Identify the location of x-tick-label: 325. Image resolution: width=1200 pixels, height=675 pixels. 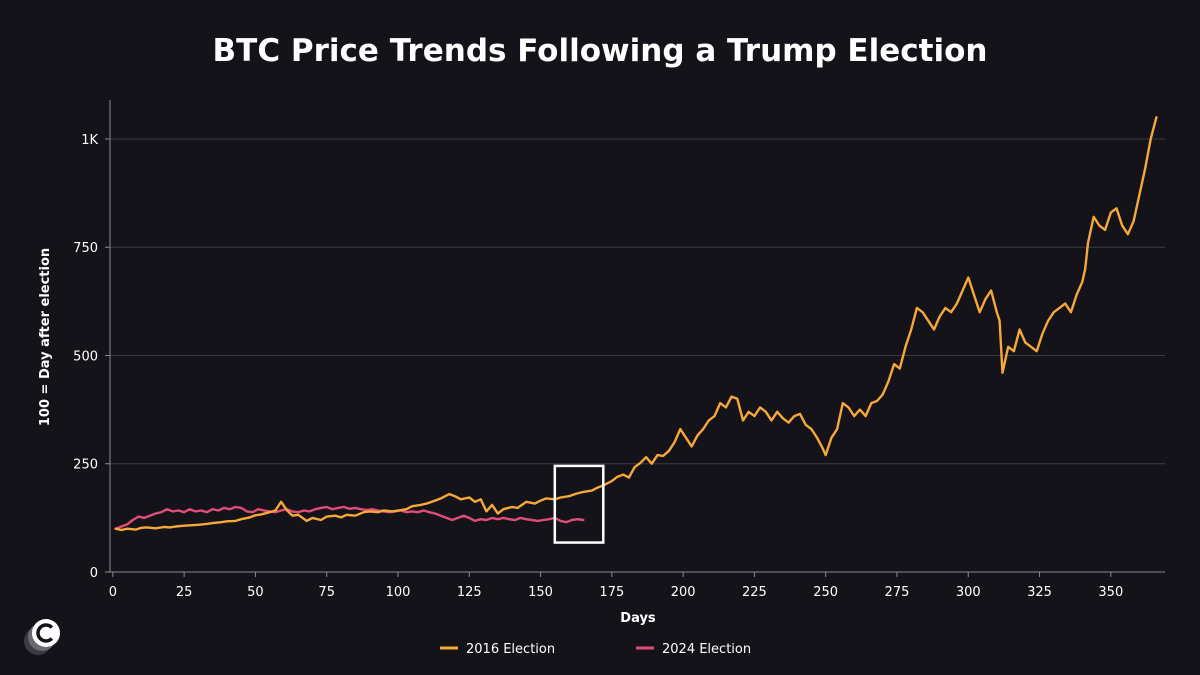
(1039, 592).